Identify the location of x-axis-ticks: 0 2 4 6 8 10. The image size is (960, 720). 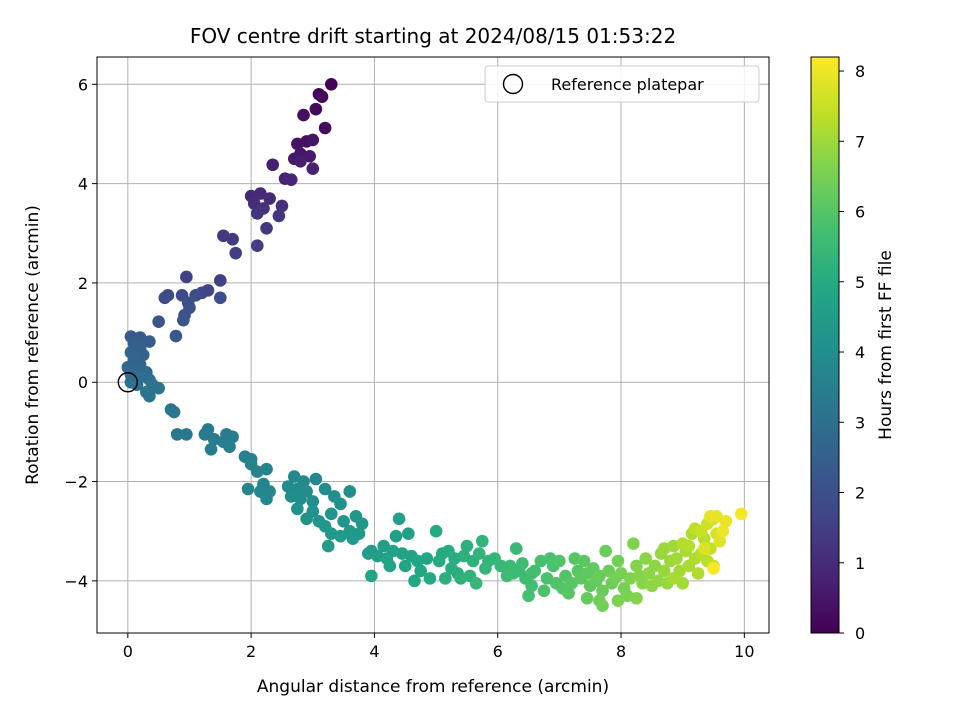
(439, 647).